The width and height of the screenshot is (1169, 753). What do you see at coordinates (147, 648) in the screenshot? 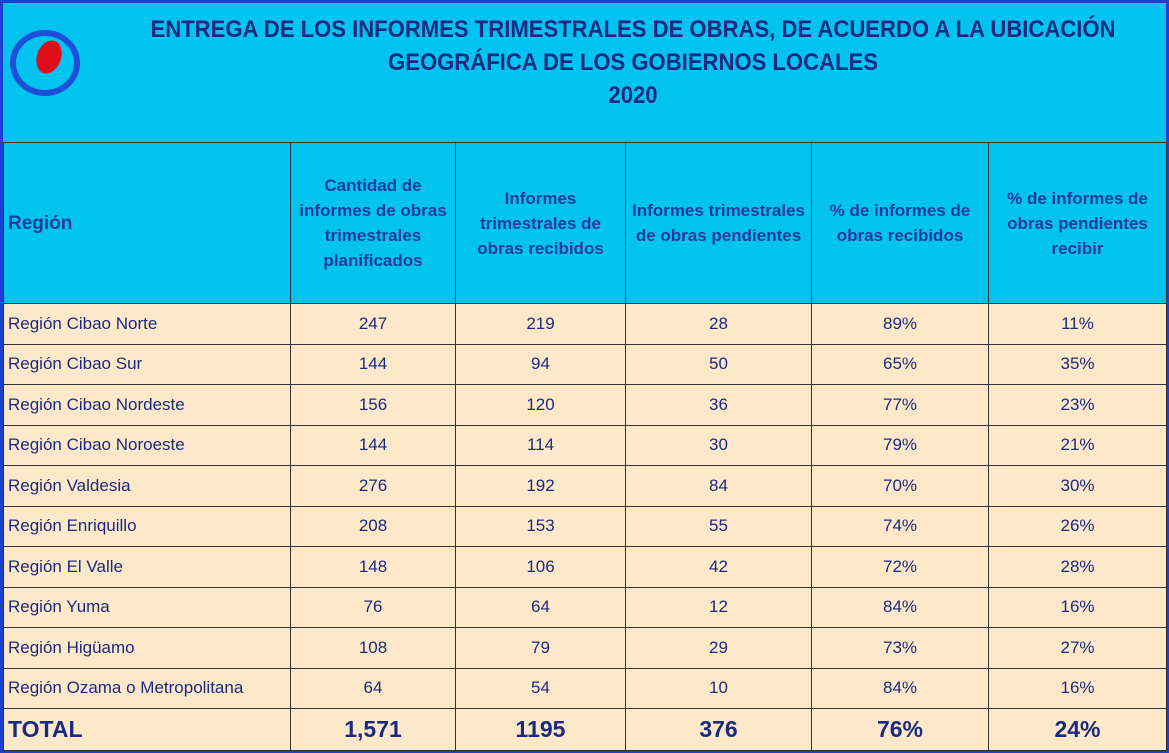
I see `cell: Región Higüamo` at bounding box center [147, 648].